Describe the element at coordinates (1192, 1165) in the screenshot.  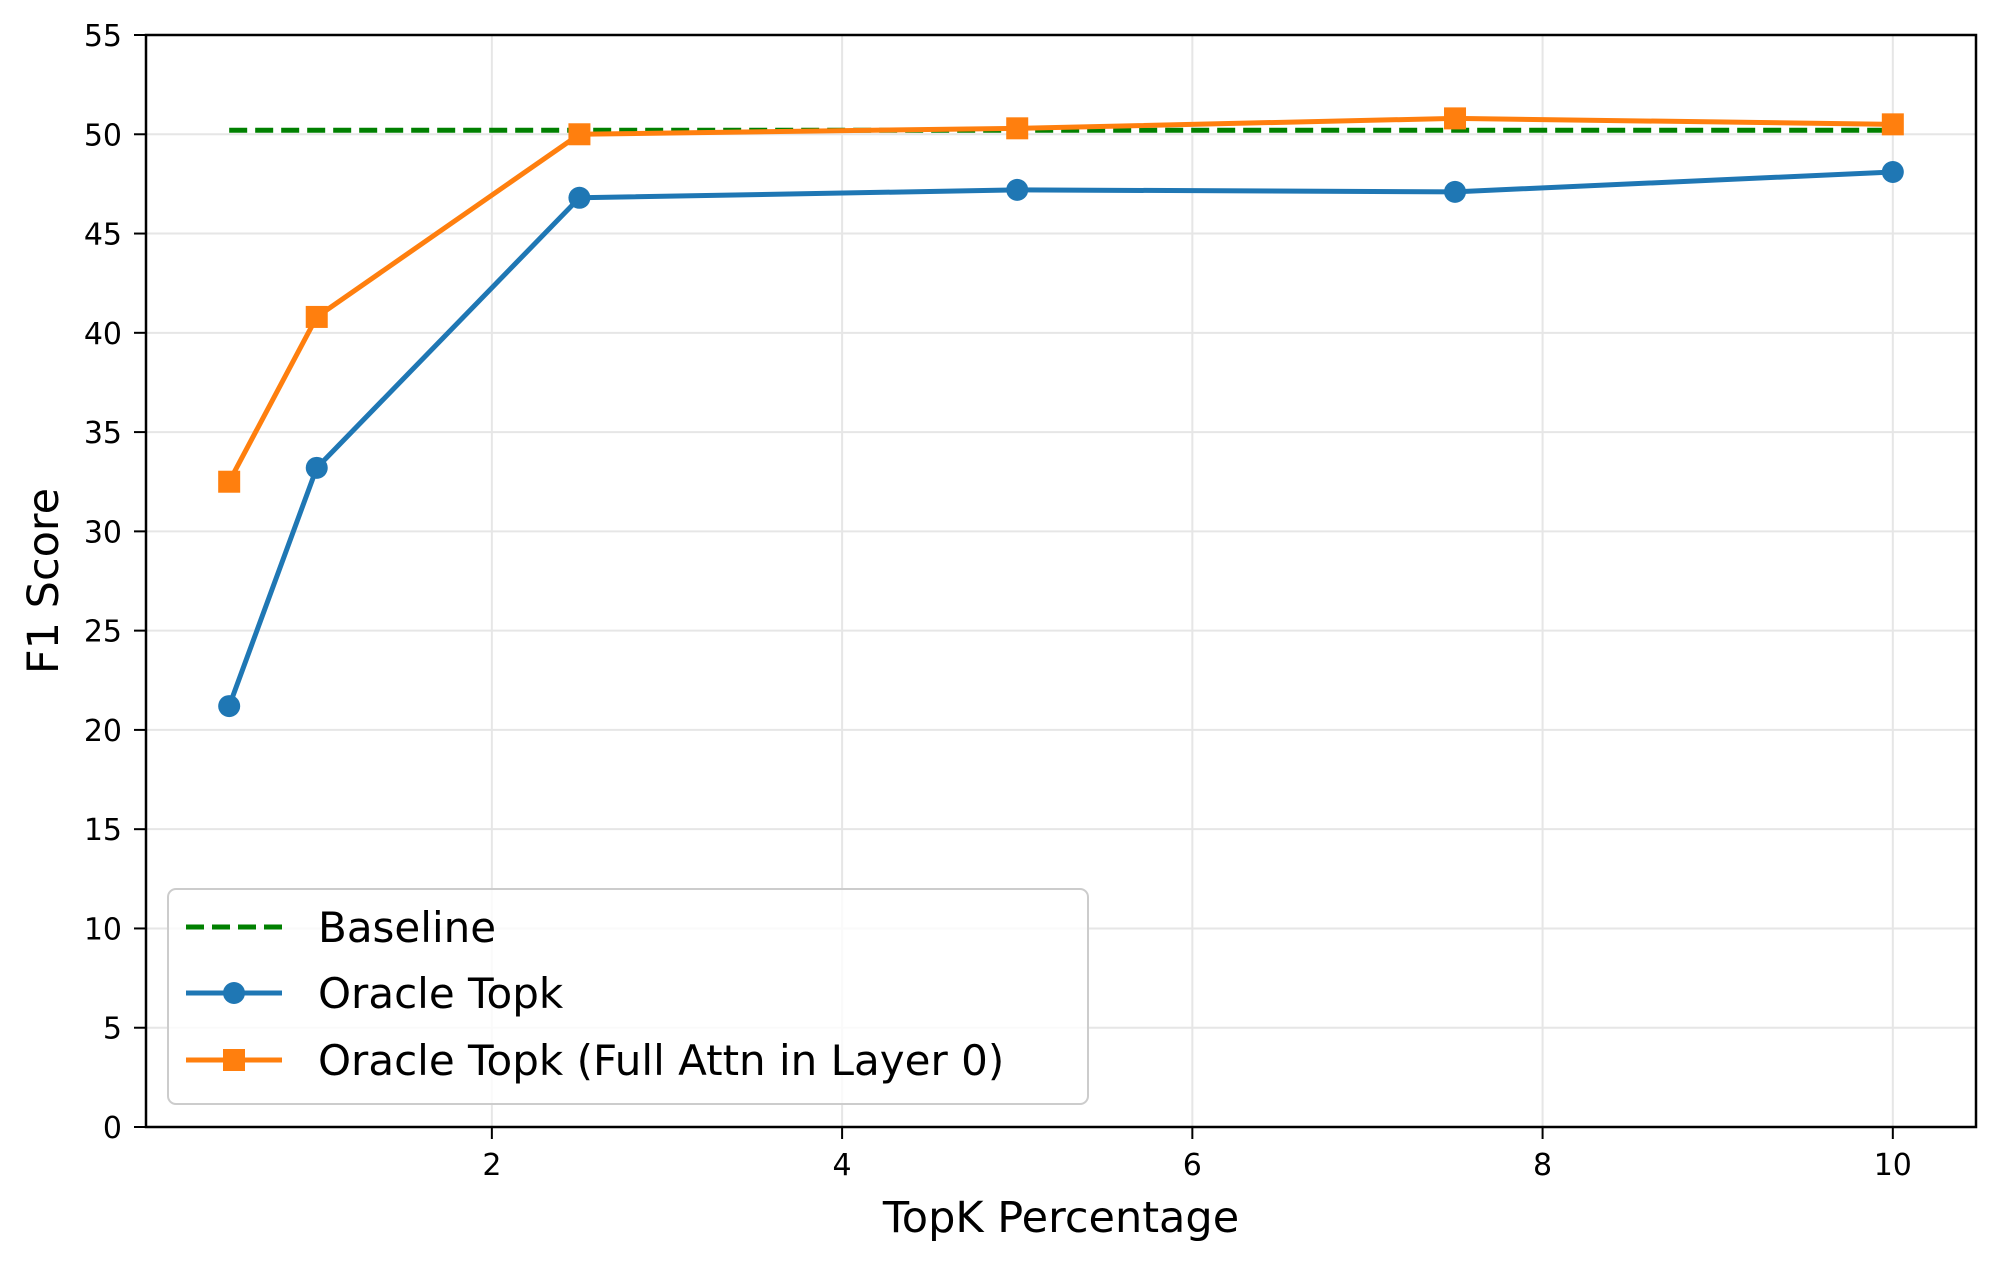
I see `x-tick-label: 6` at that location.